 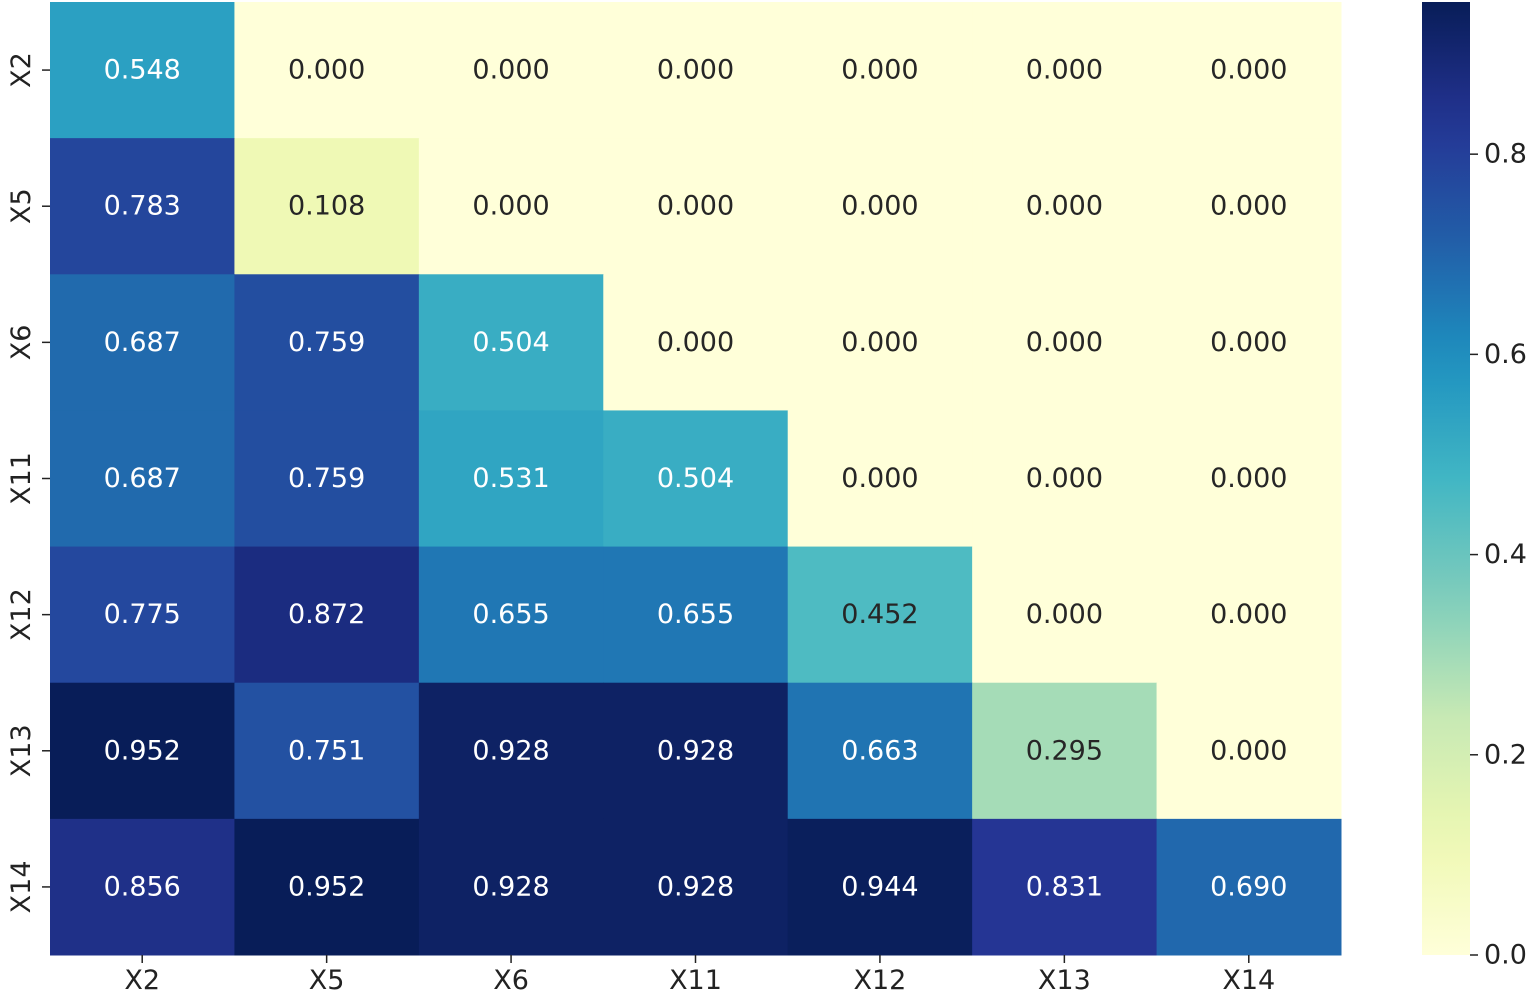 I want to click on cell-value-label: 0.663, so click(x=879, y=750).